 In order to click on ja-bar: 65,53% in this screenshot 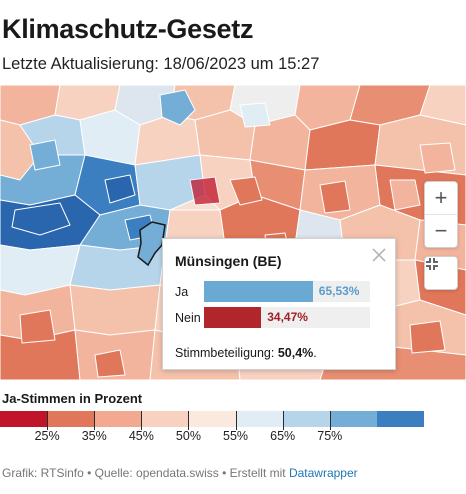, I will do `click(287, 291)`.